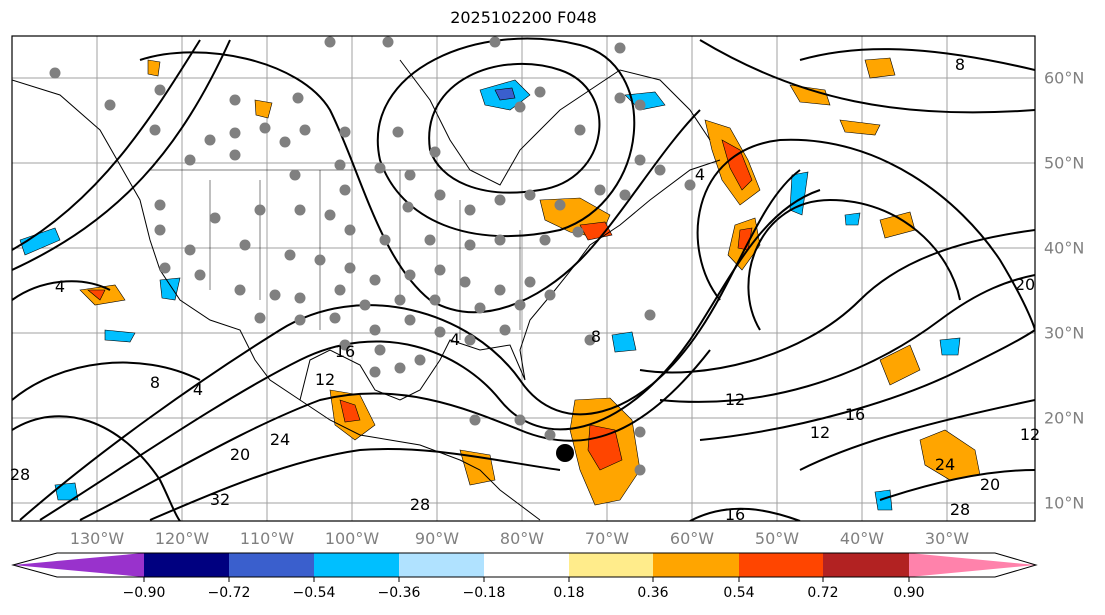  Describe the element at coordinates (155, 382) in the screenshot. I see `contour-label: 8` at that location.